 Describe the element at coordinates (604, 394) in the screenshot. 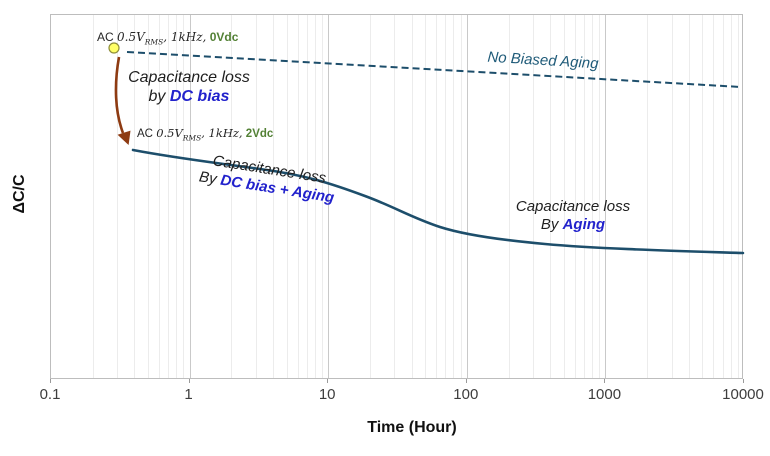

I see `x-tick-label: 1000` at that location.